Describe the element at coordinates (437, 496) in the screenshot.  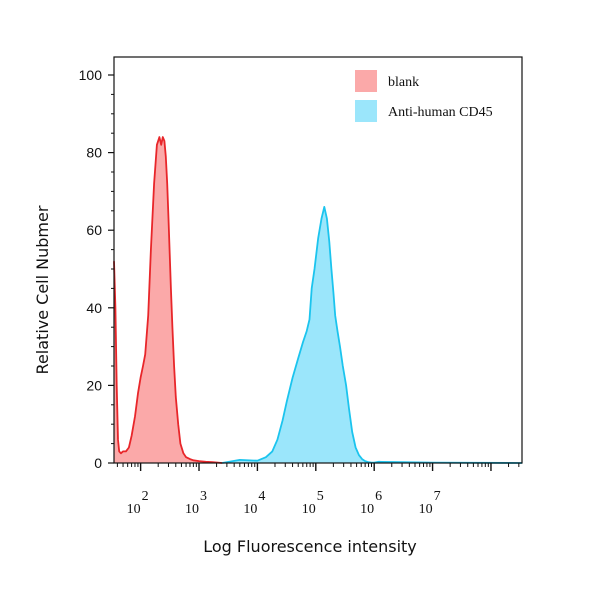
I see `x-tick-label-exponent: 7` at that location.